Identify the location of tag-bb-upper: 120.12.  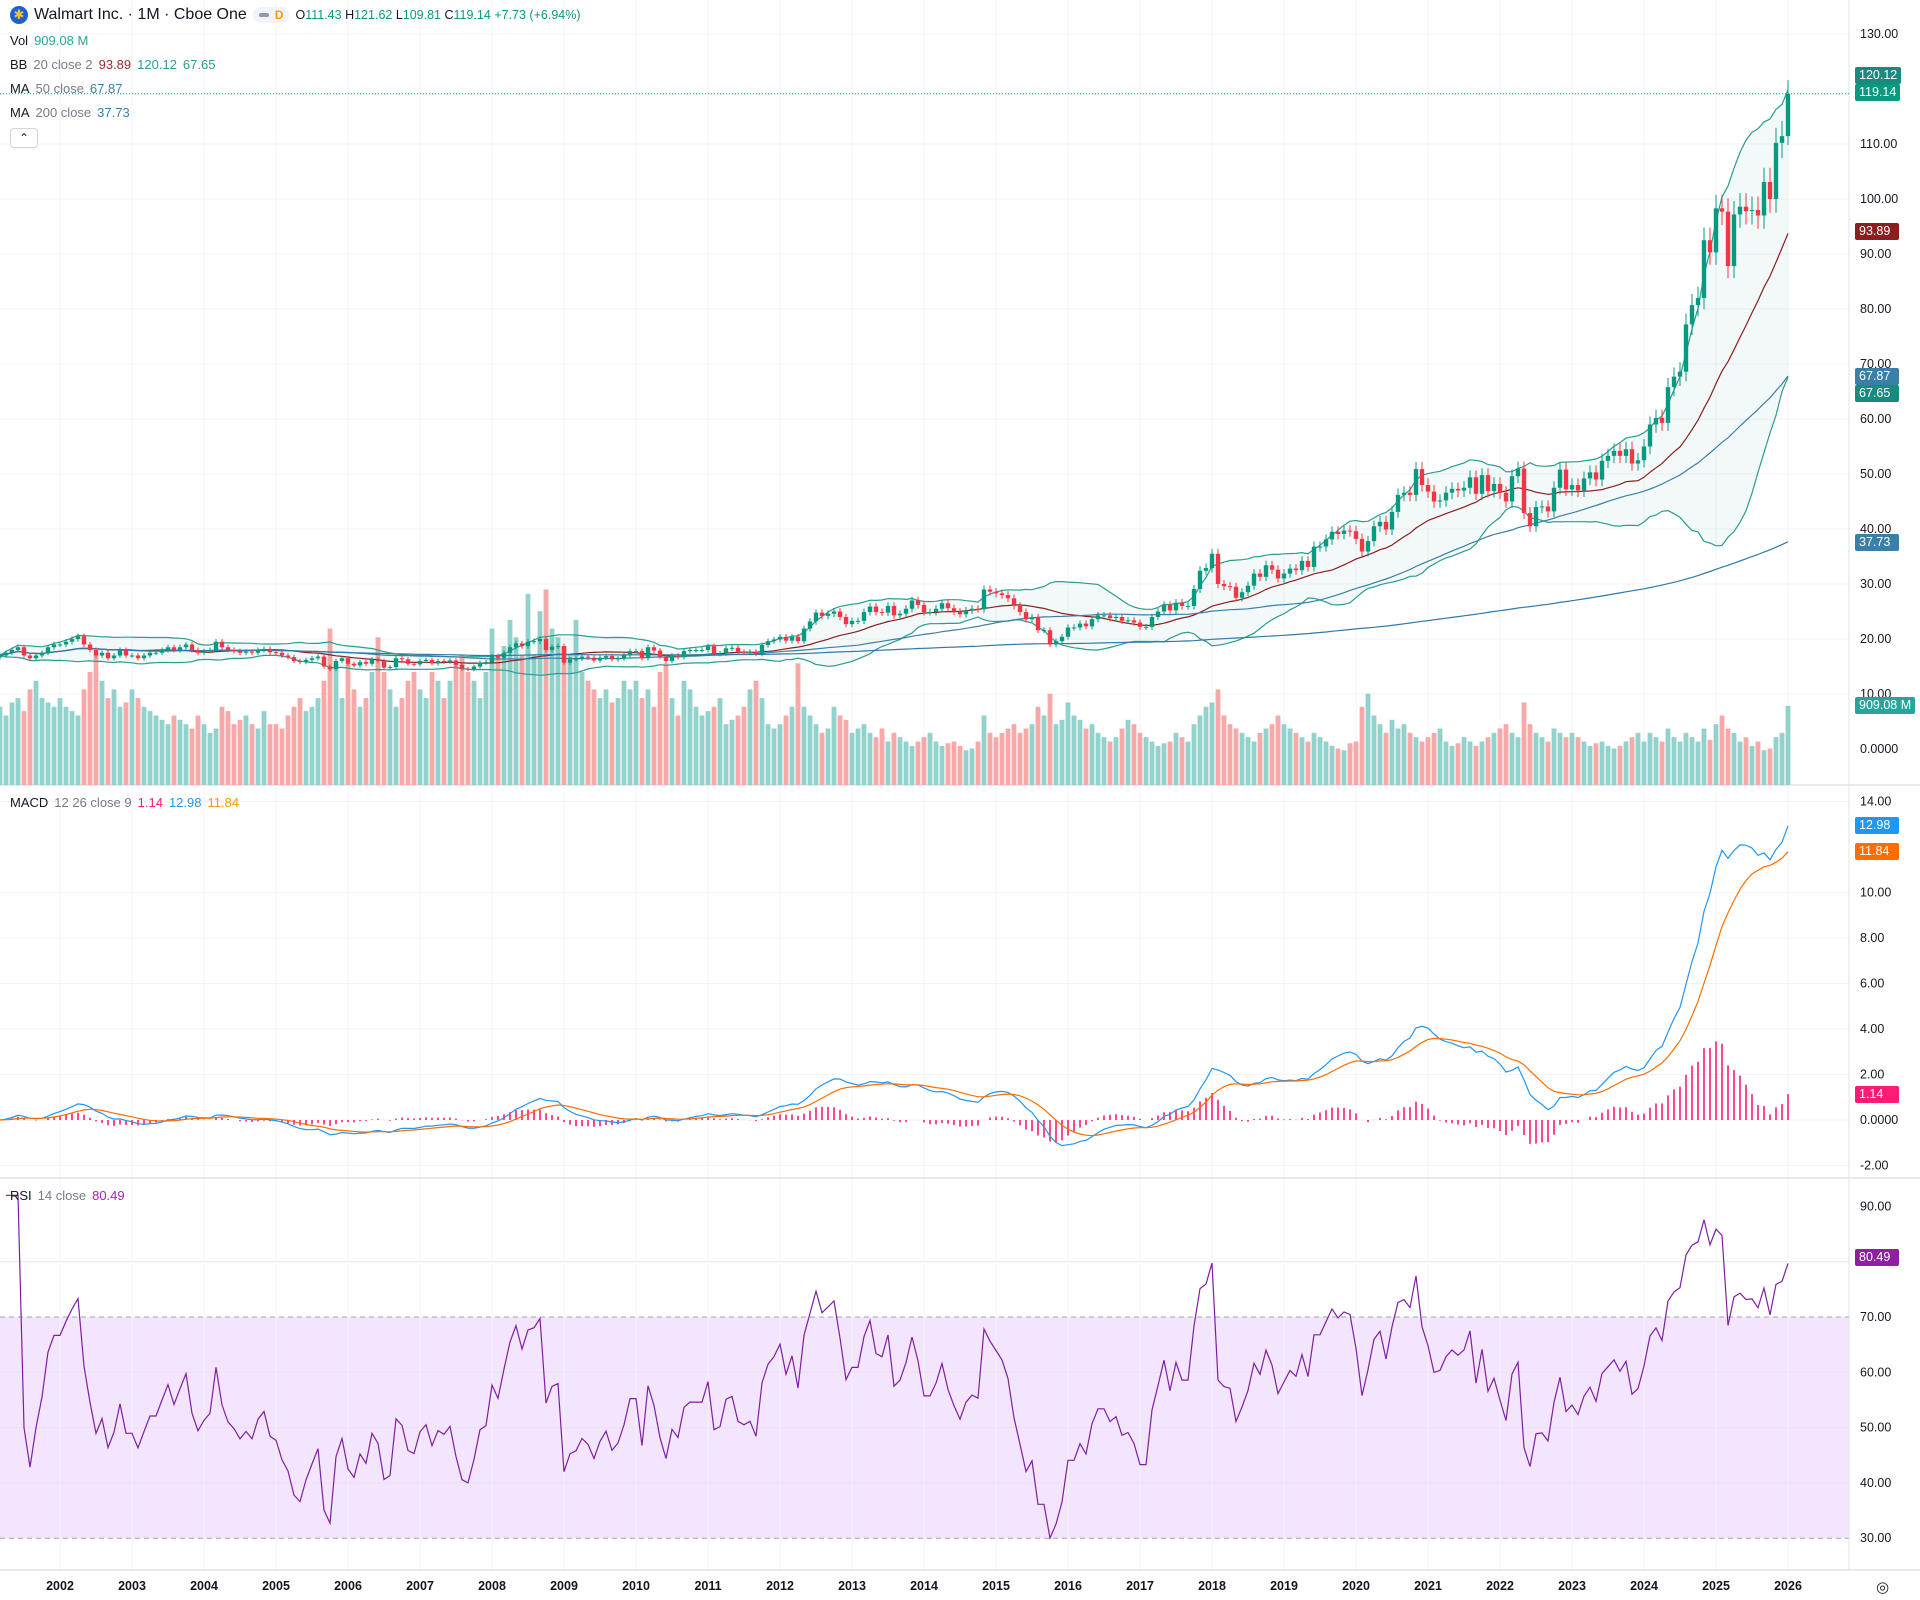
(1878, 75).